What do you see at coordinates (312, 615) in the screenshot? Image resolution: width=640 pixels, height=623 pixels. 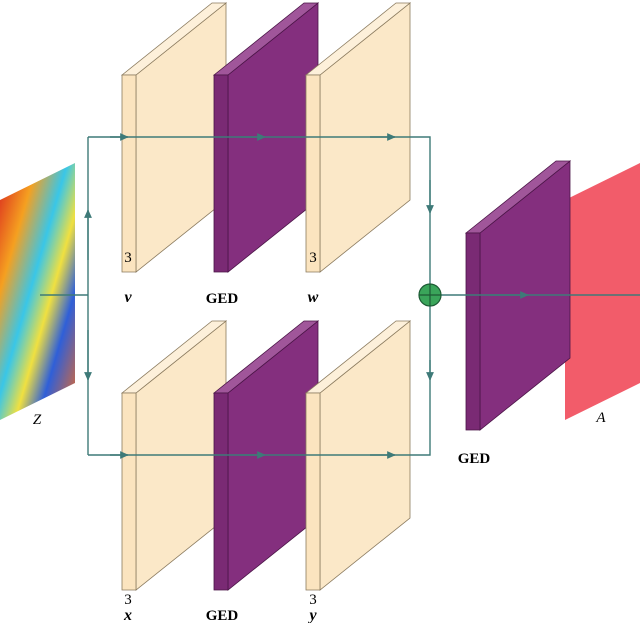 I see `tensor-label: y` at bounding box center [312, 615].